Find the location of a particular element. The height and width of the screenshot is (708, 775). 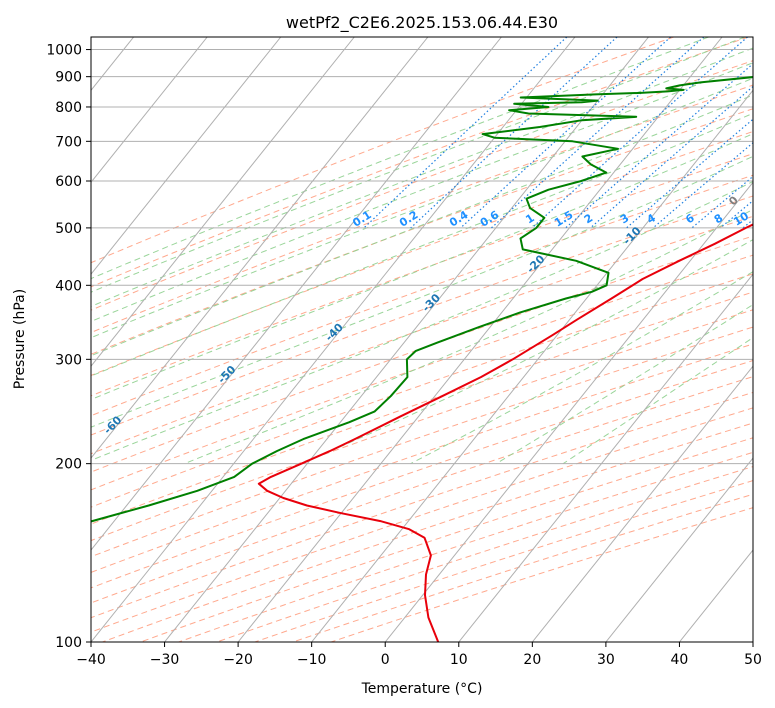

y-tick-label: 600 is located at coordinates (68, 182).